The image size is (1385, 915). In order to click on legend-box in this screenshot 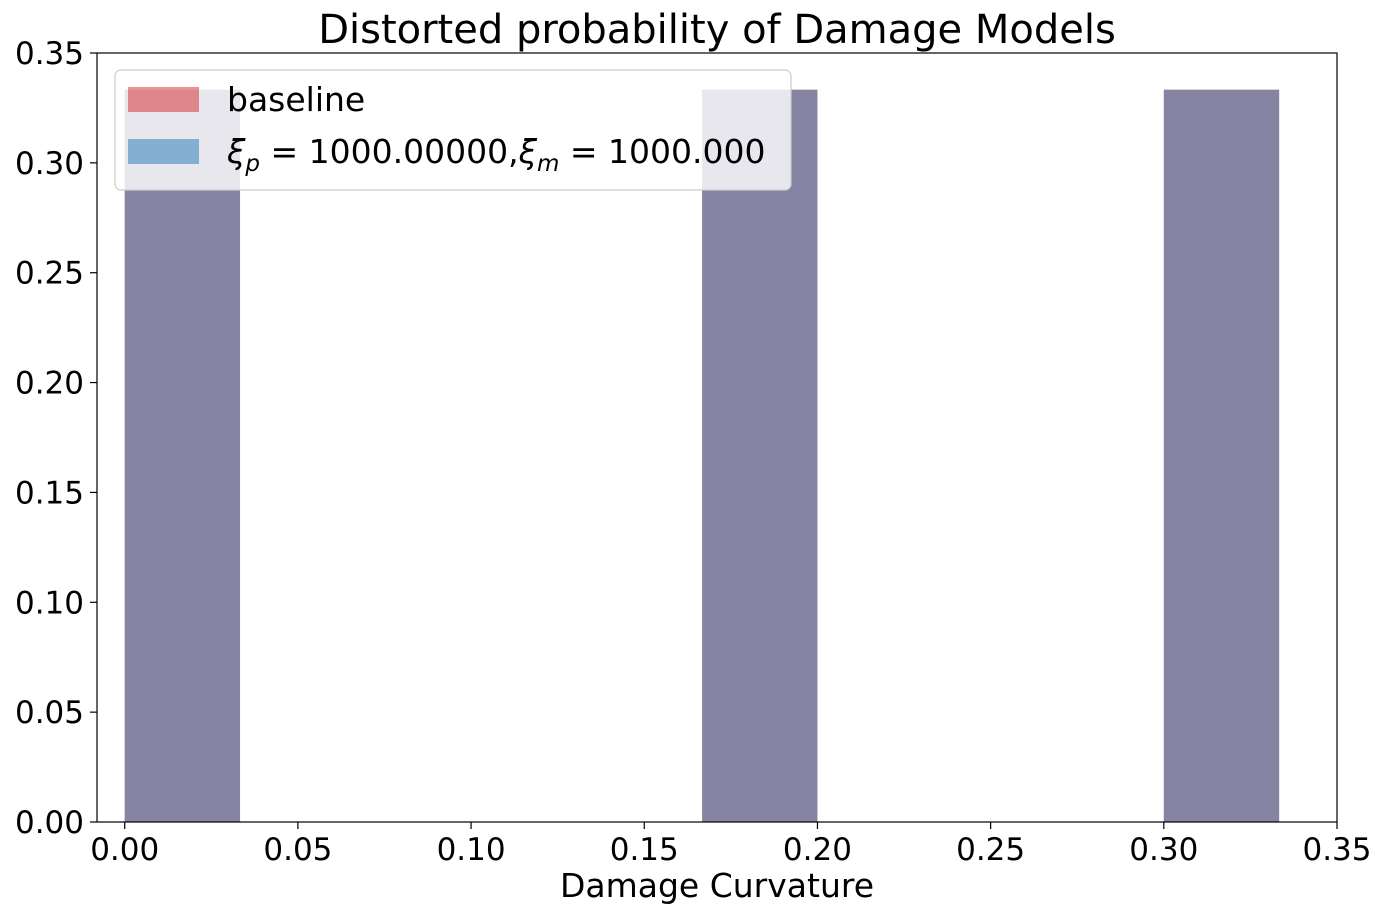, I will do `click(453, 130)`.